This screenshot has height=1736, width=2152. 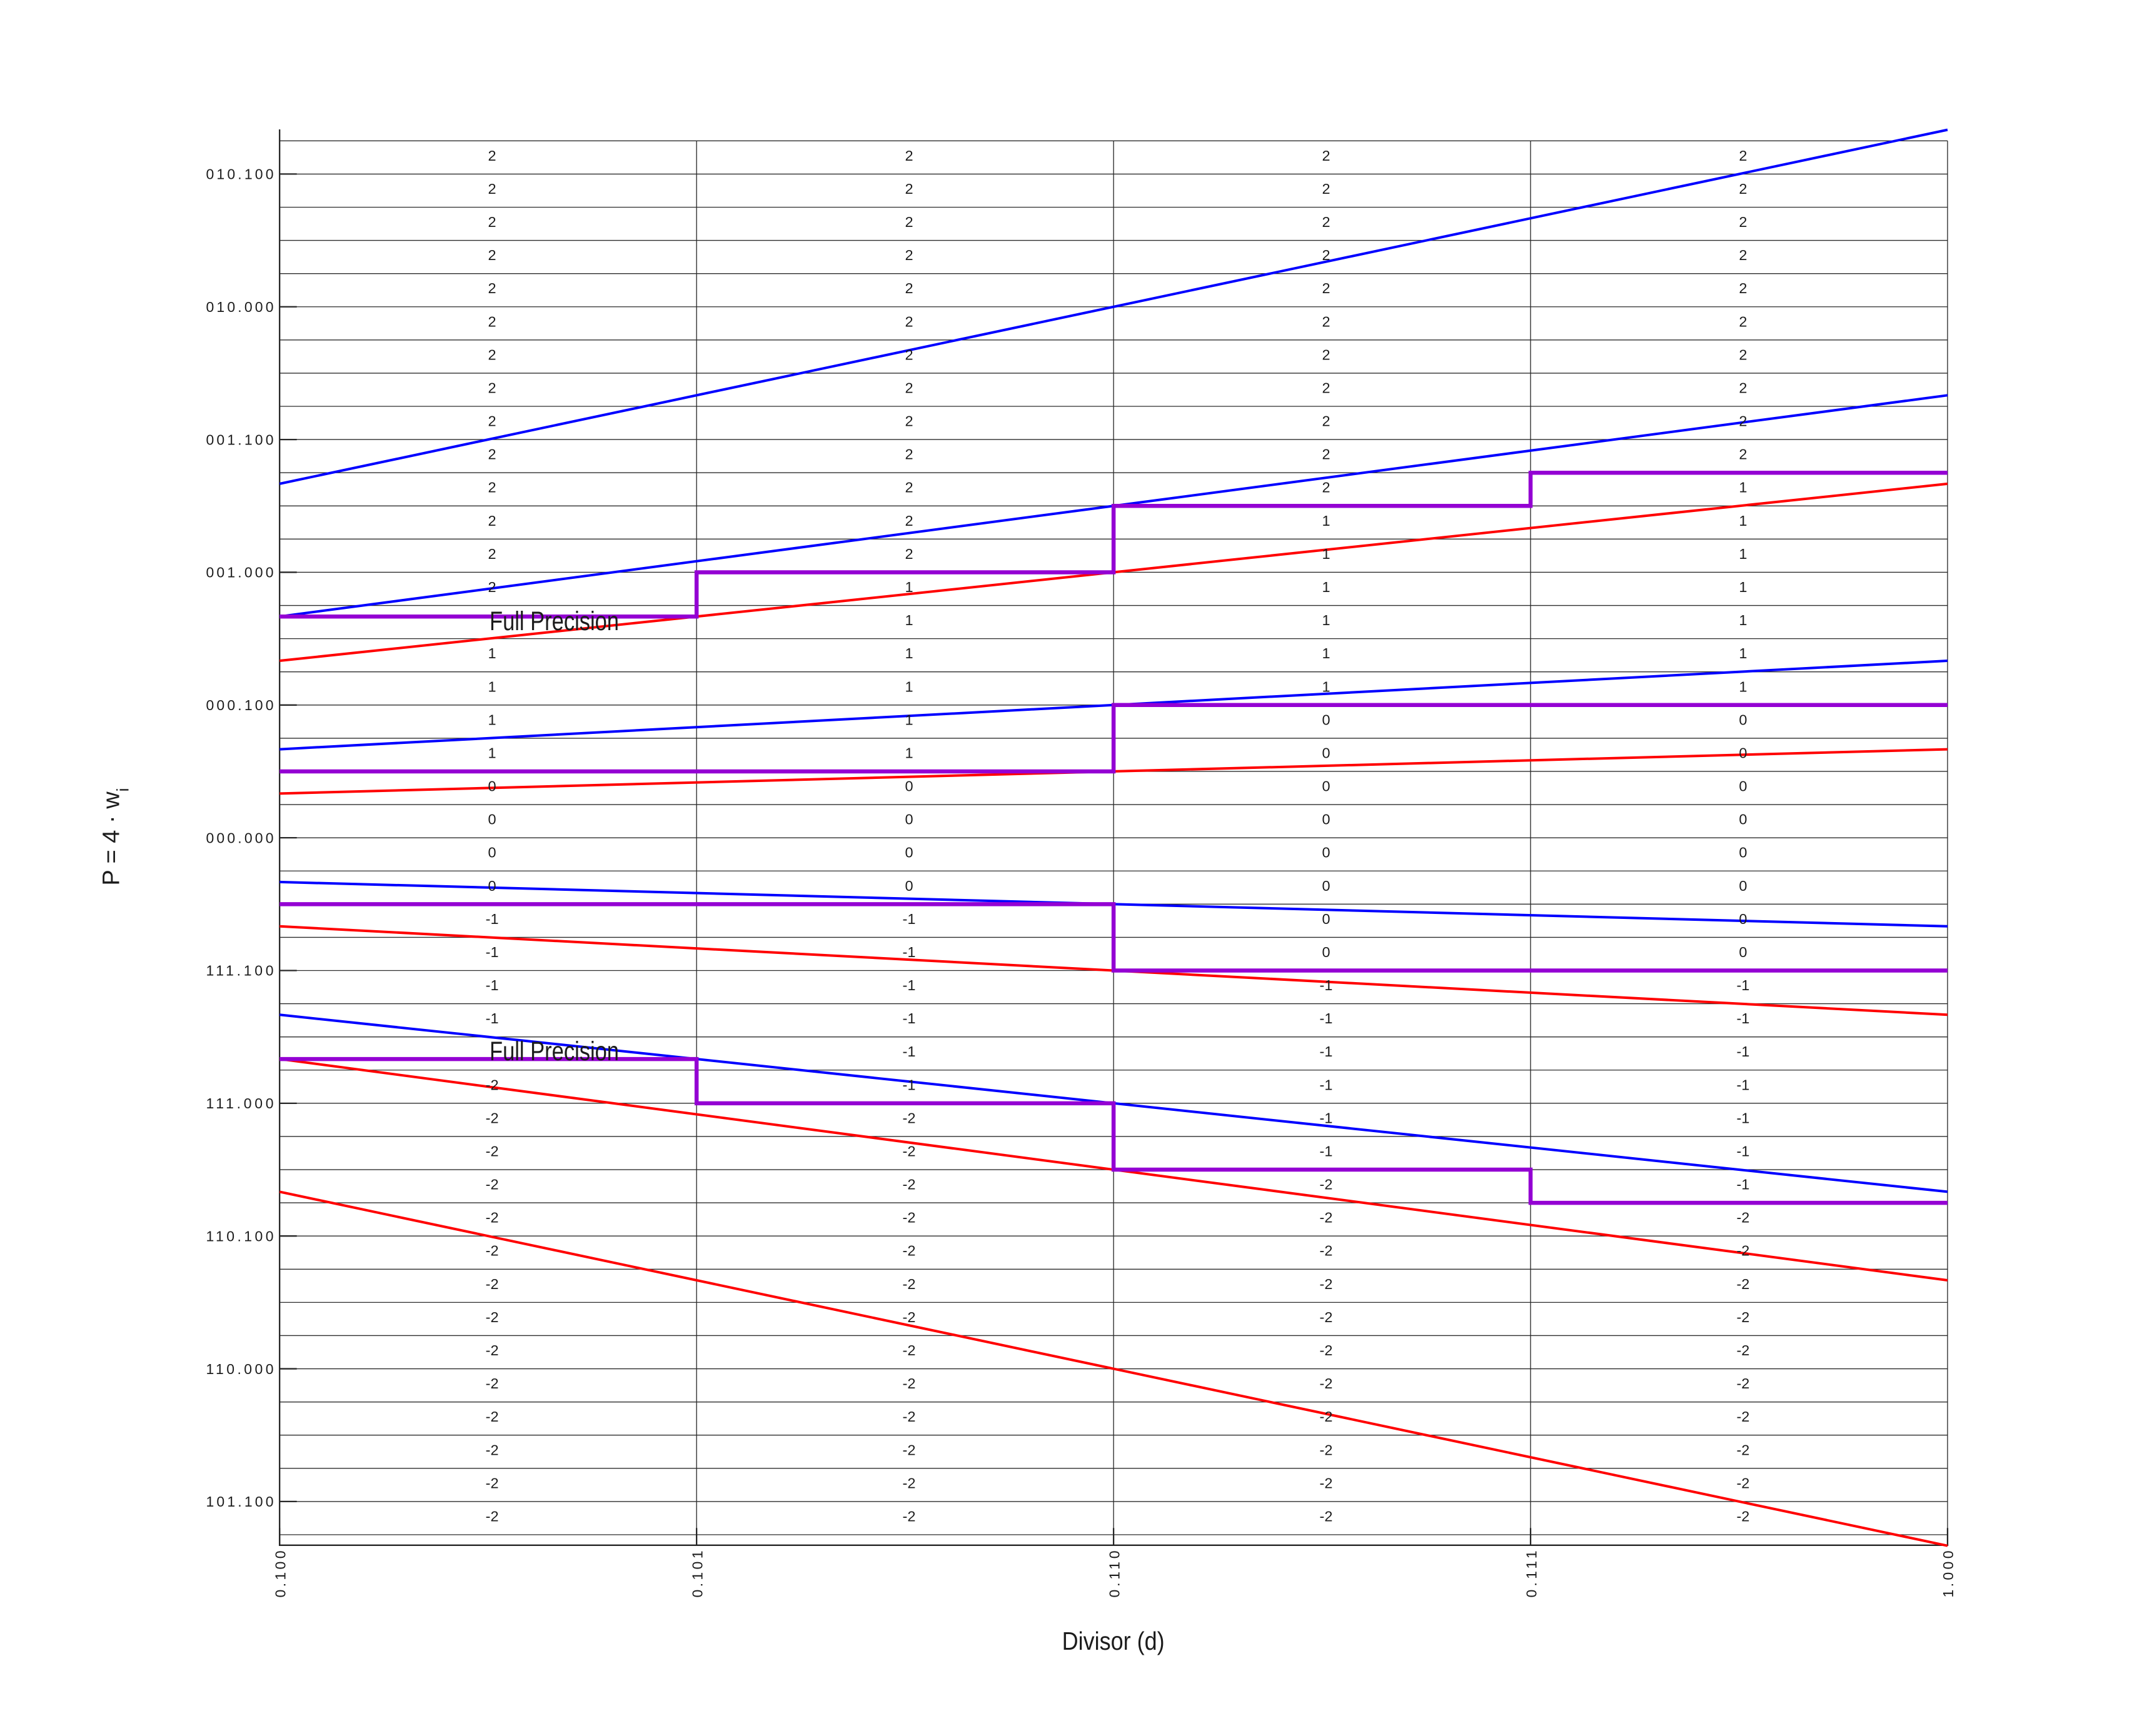 I want to click on svg-text: 111.100, so click(x=240, y=971).